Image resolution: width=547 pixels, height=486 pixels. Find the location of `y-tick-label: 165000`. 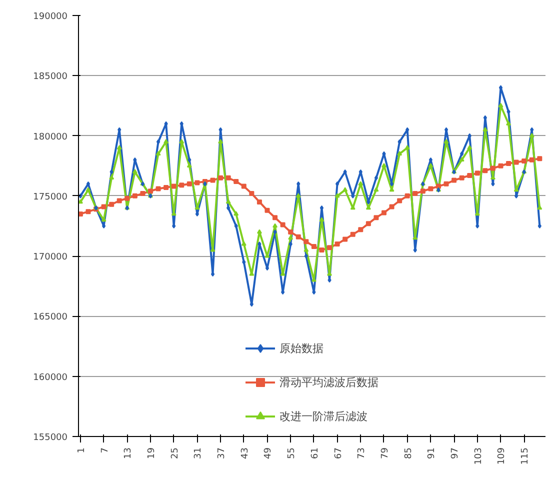

y-tick-label: 165000 is located at coordinates (50, 317).